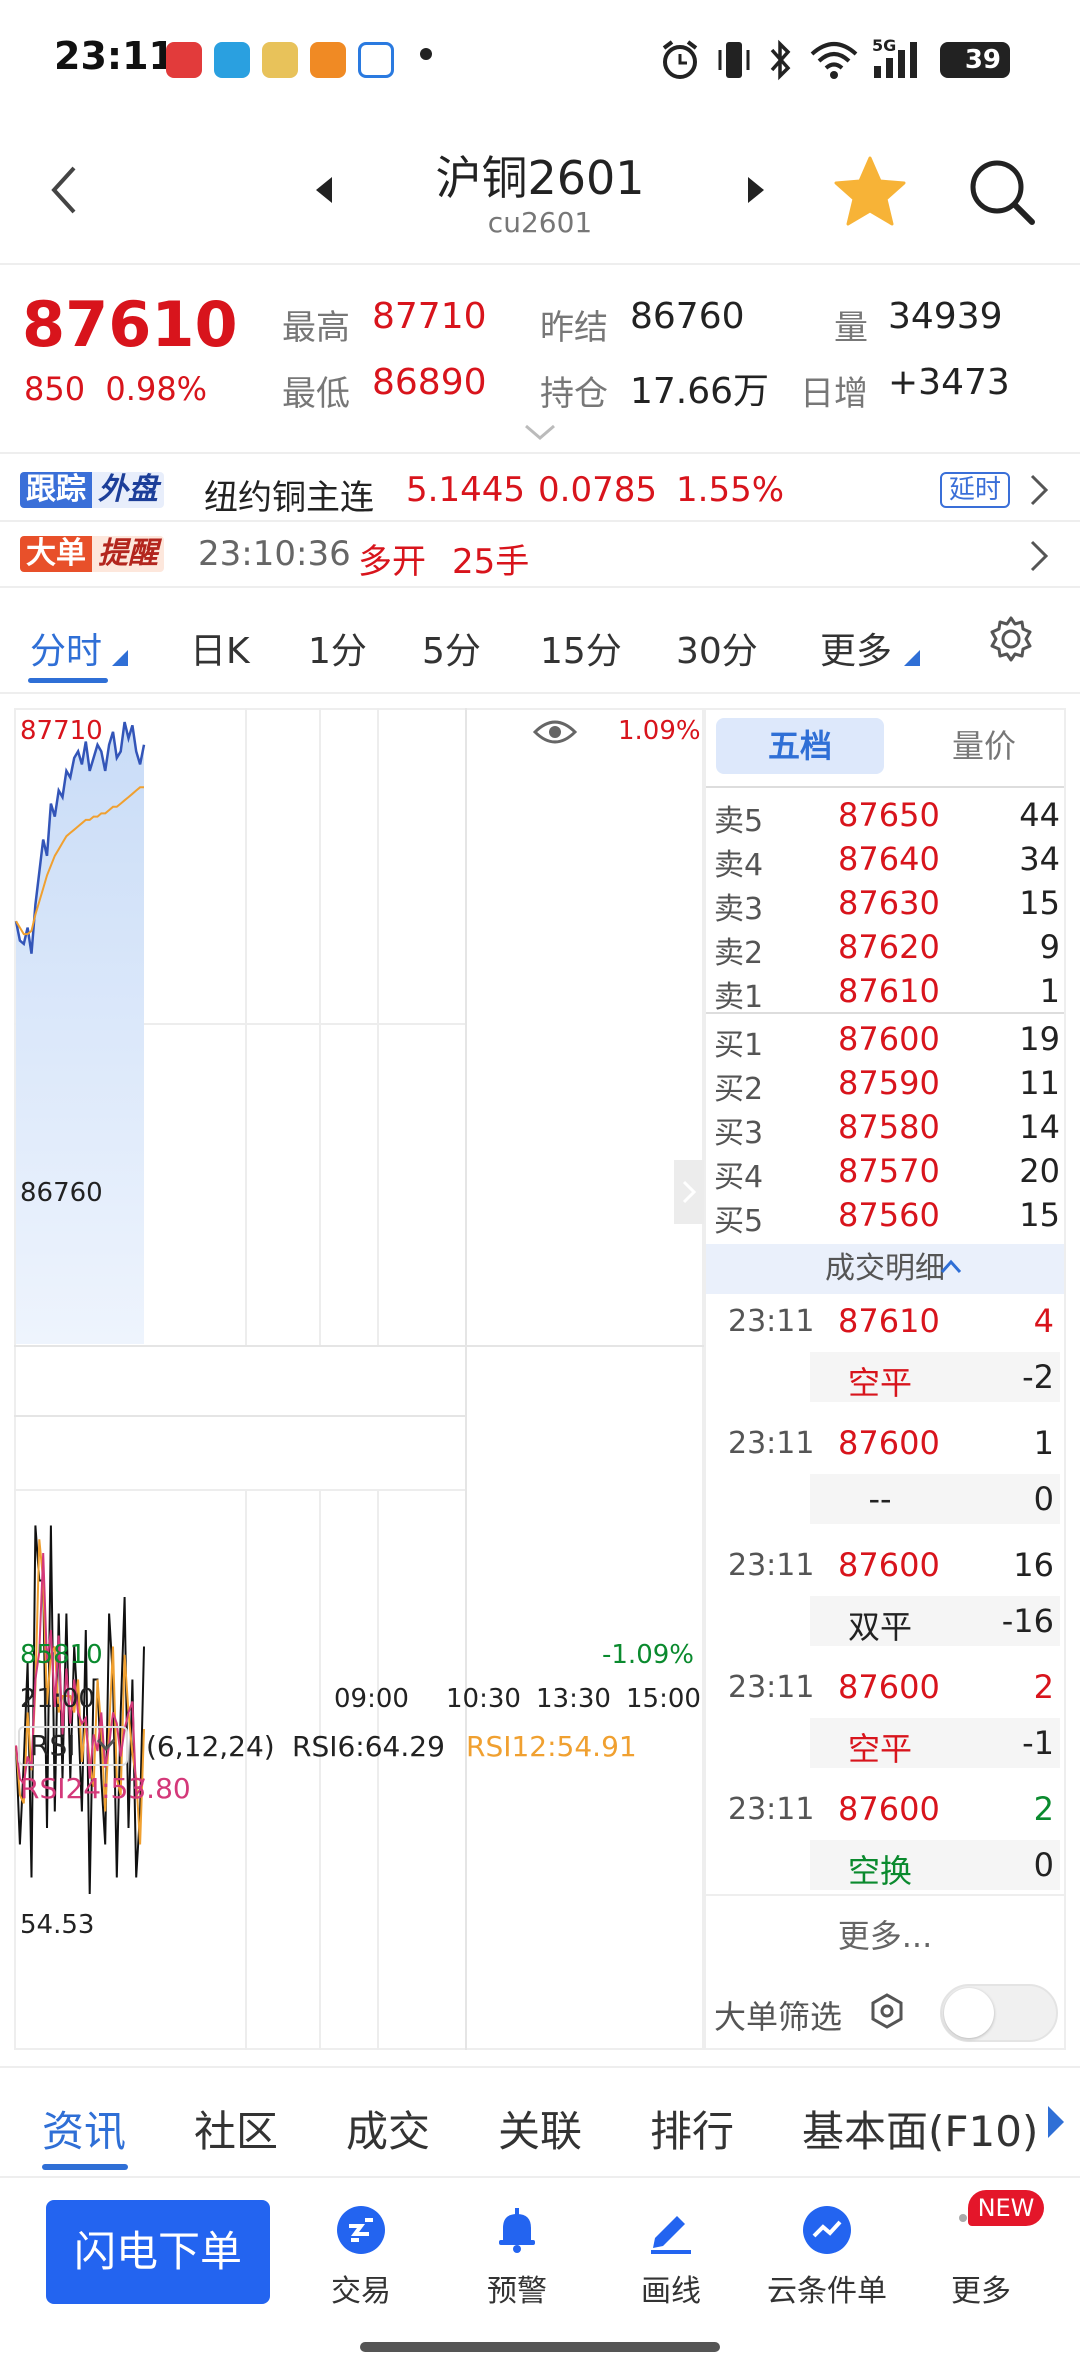  What do you see at coordinates (756, 190) in the screenshot?
I see `next-contract-button` at bounding box center [756, 190].